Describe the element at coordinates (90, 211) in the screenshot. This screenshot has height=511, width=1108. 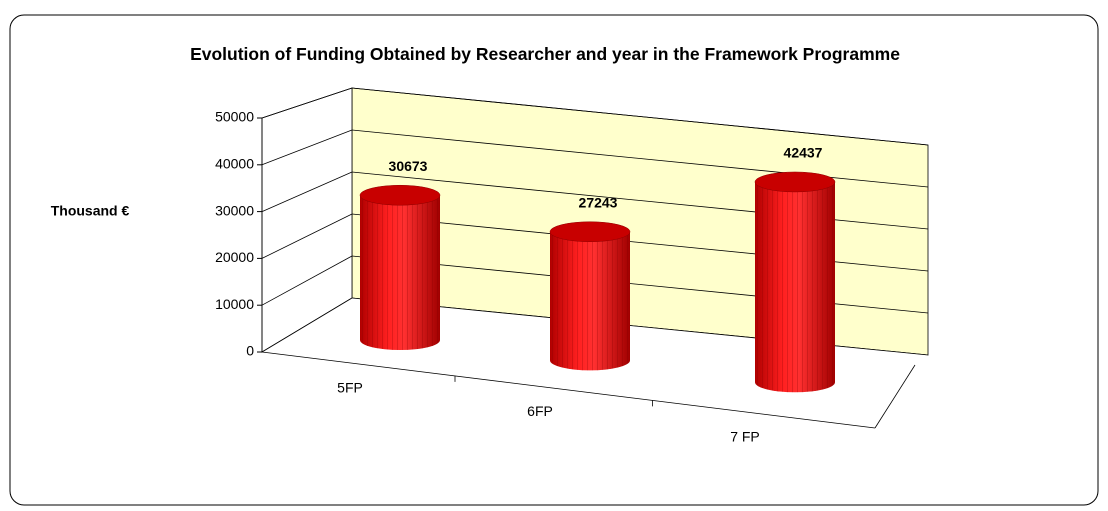
I see `y-axis-title: Thousand €` at that location.